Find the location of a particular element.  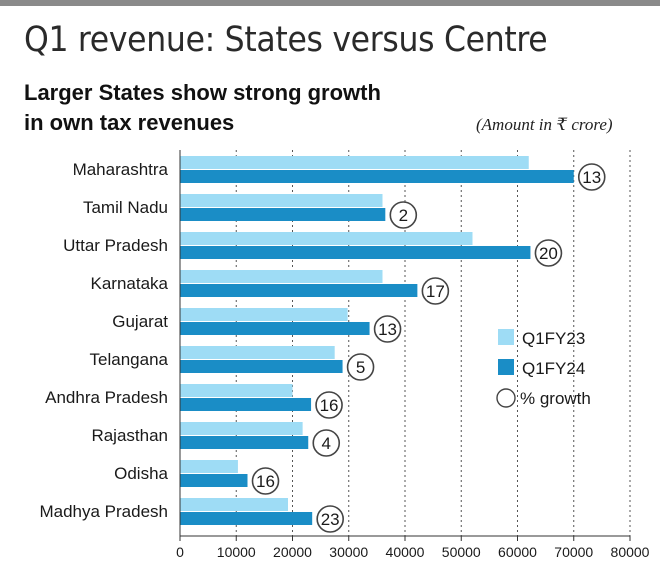

subtitle-line-1: Larger States show strong growth is located at coordinates (202, 92).